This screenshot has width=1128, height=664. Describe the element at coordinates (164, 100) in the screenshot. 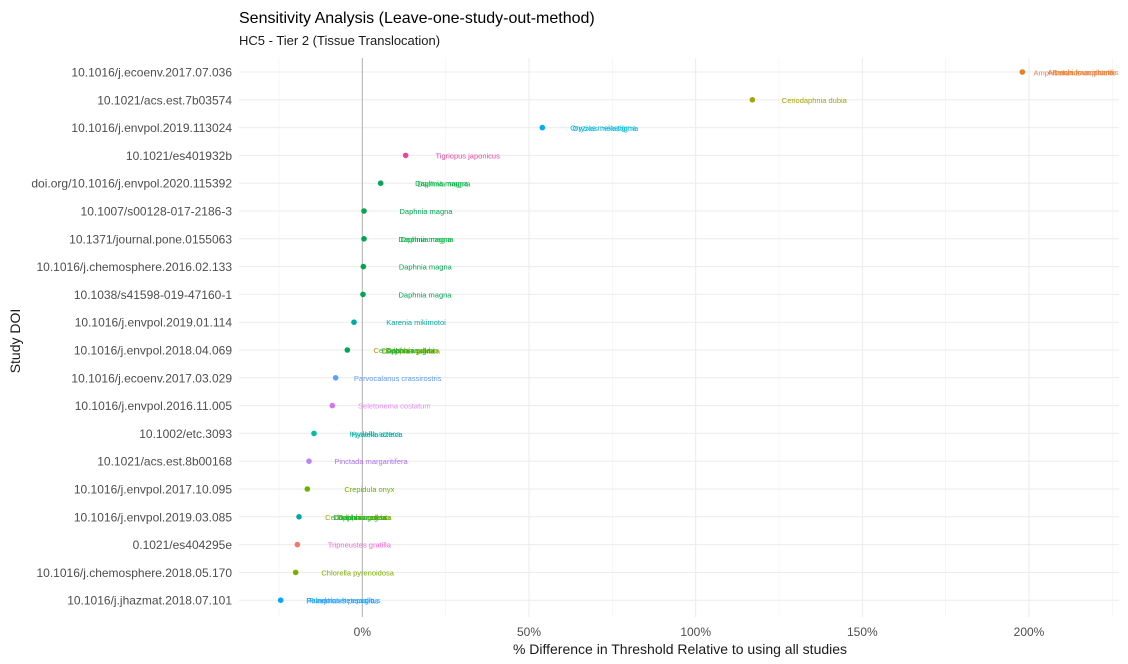

I see `y-tick-label: 10.1021/acs.est.7b03574` at that location.